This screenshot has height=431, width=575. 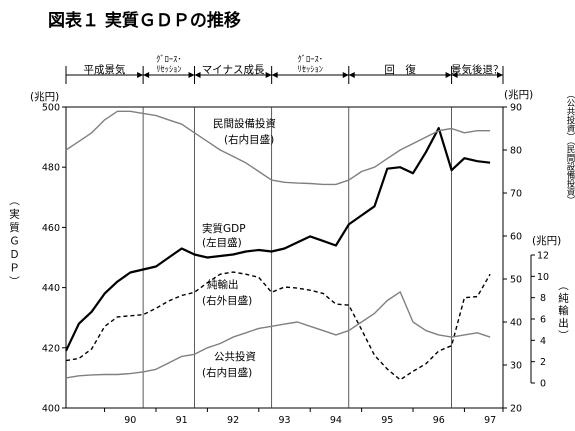 What do you see at coordinates (543, 256) in the screenshot?
I see `right-outer-tick-label-12: 12` at bounding box center [543, 256].